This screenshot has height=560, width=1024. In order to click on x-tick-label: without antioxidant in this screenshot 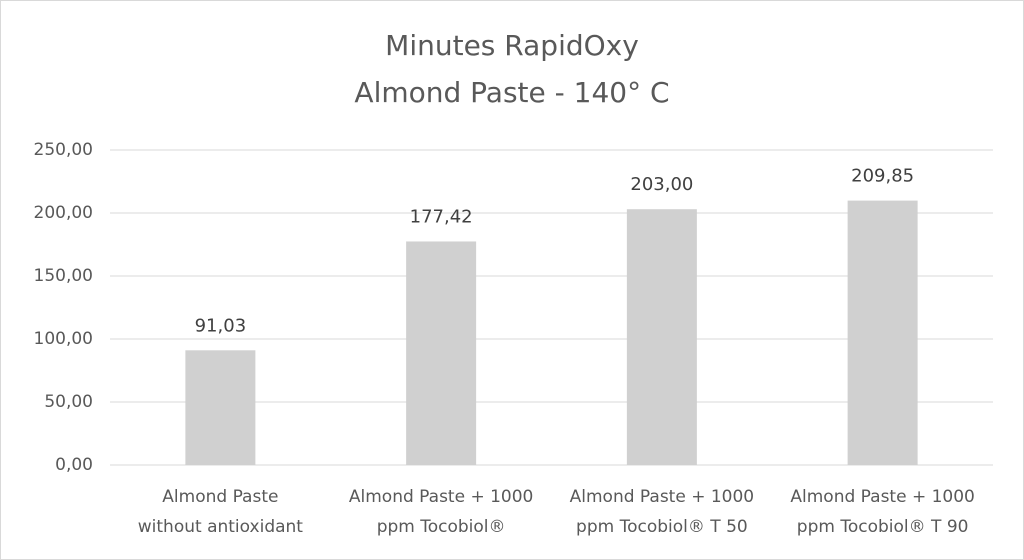, I will do `click(221, 527)`.